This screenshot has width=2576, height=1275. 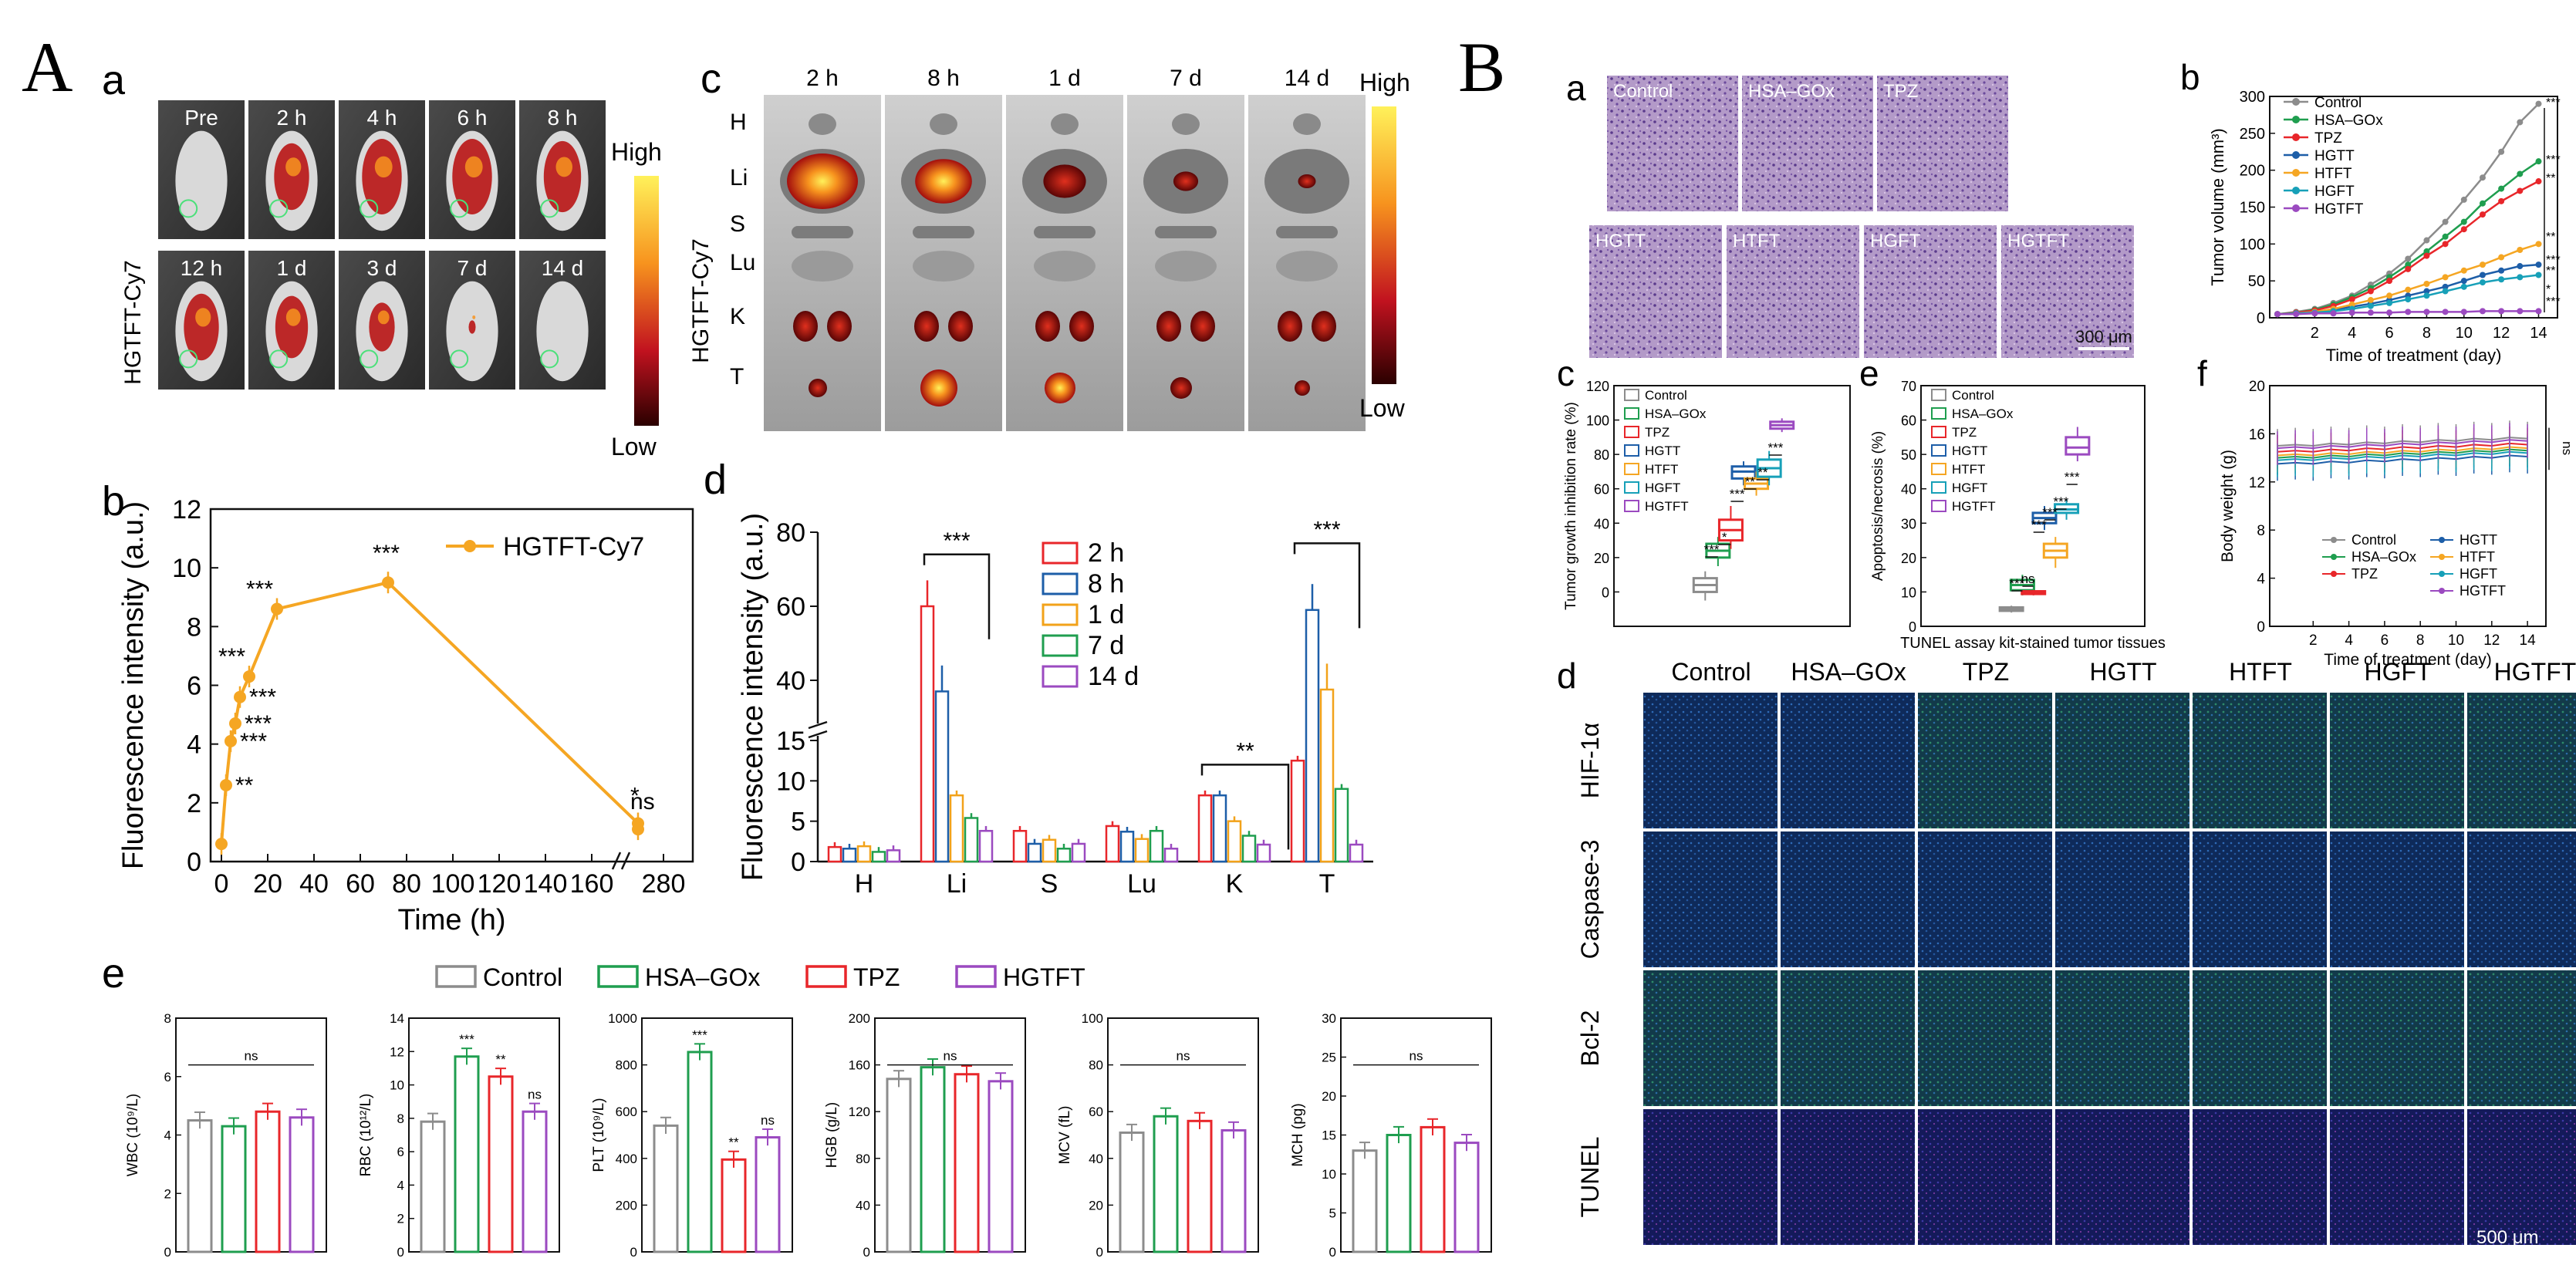 What do you see at coordinates (1661, 469) in the screenshot?
I see `b-c-legend-label: HTFT` at bounding box center [1661, 469].